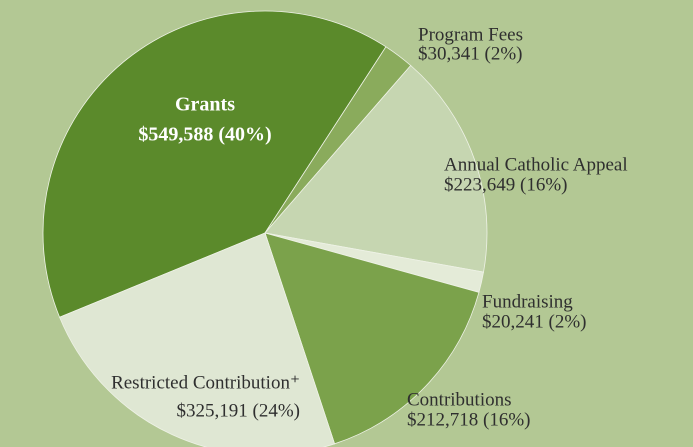  Describe the element at coordinates (372, 338) in the screenshot. I see `pie-slice` at that location.